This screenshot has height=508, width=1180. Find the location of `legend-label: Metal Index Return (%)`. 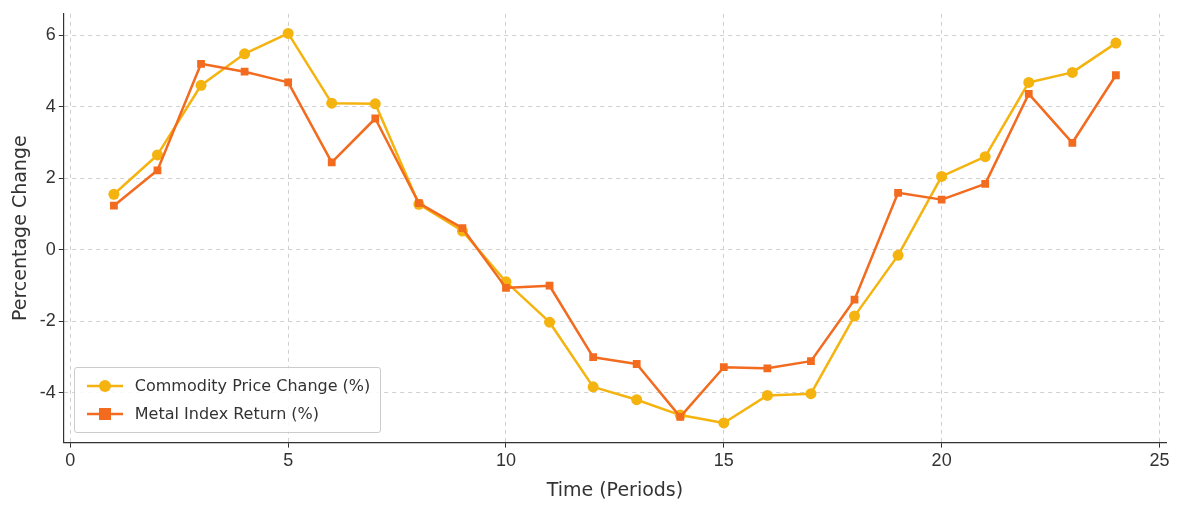

legend-label: Metal Index Return (%) is located at coordinates (227, 414).